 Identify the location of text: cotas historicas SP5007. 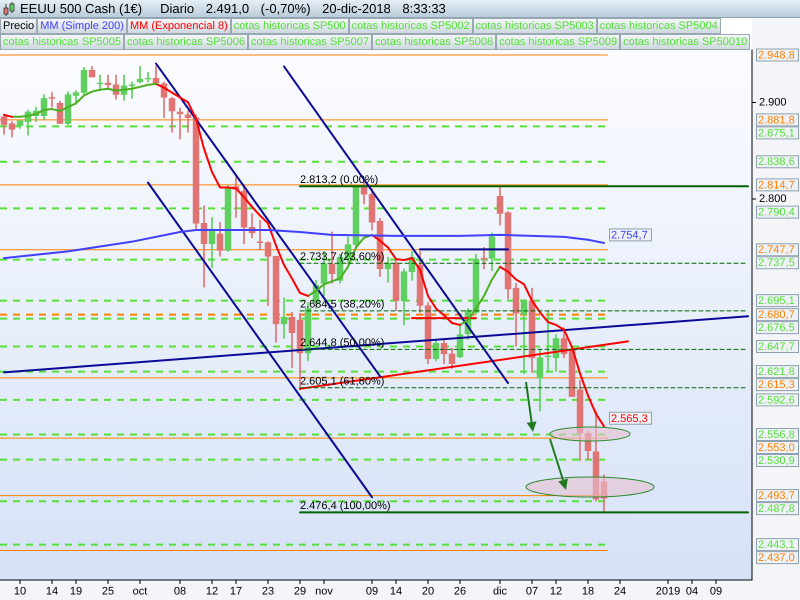
(310, 42).